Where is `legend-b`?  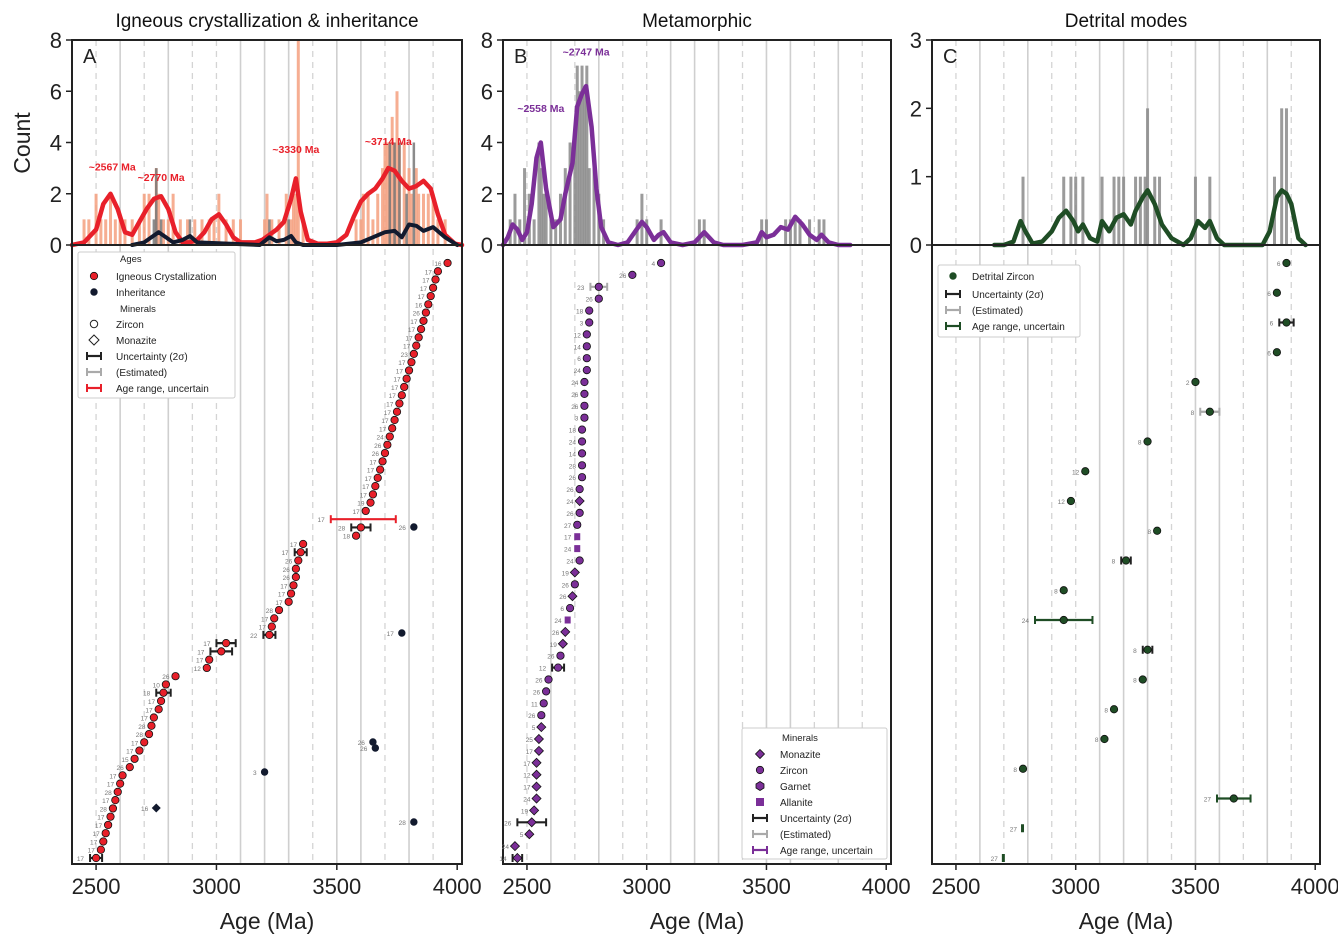 legend-b is located at coordinates (814, 793).